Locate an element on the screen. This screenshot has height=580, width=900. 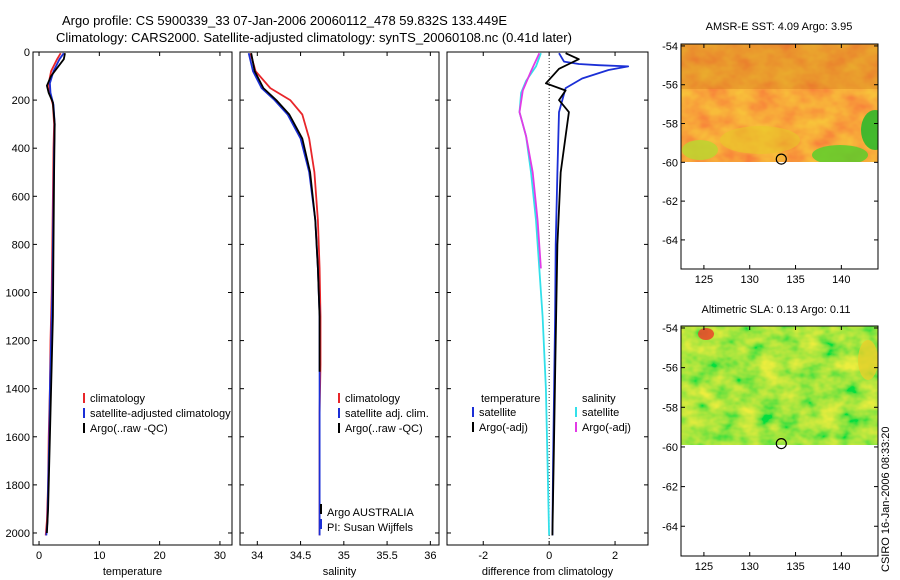
x-tick-label: 30 is located at coordinates (220, 556).